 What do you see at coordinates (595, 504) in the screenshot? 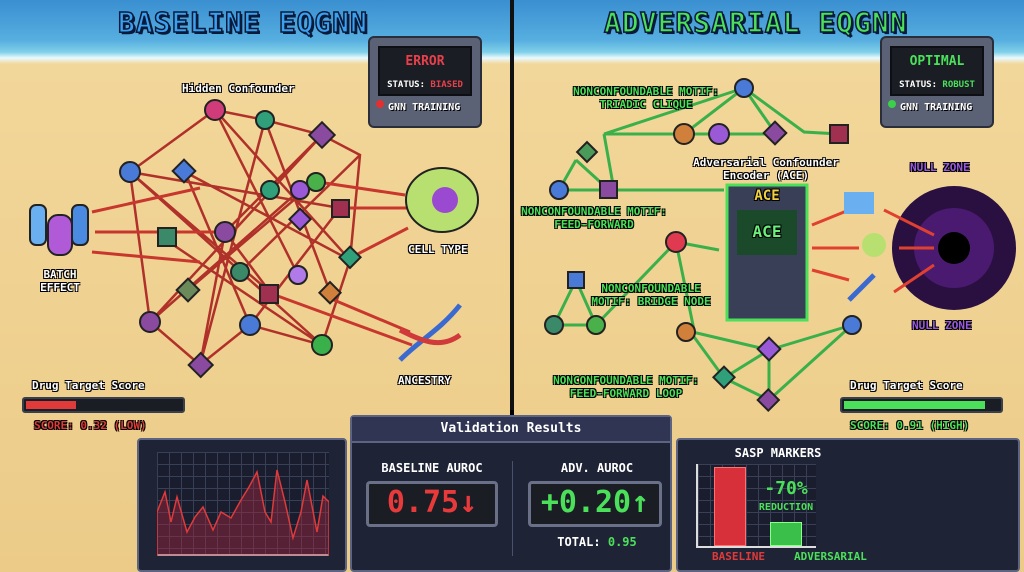
I see `adv-auroc-value: +0.20↑` at bounding box center [595, 504].